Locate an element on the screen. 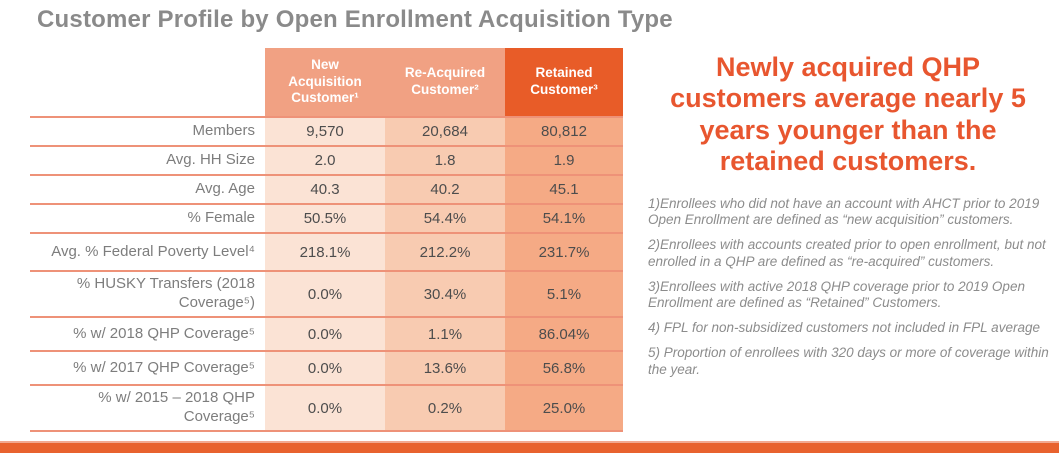 Image resolution: width=1059 pixels, height=453 pixels. row-label: Avg. Age is located at coordinates (147, 190).